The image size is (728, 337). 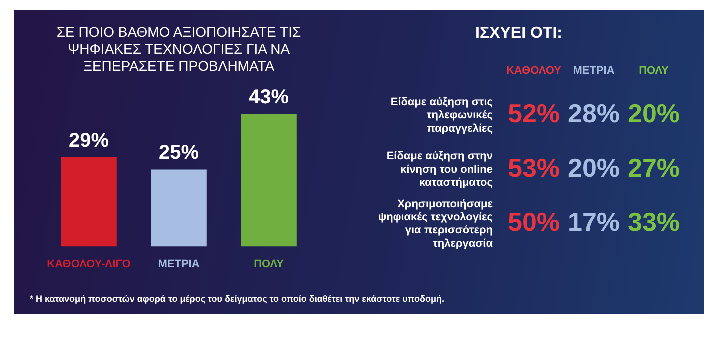 I want to click on data-label: 25%, so click(x=179, y=153).